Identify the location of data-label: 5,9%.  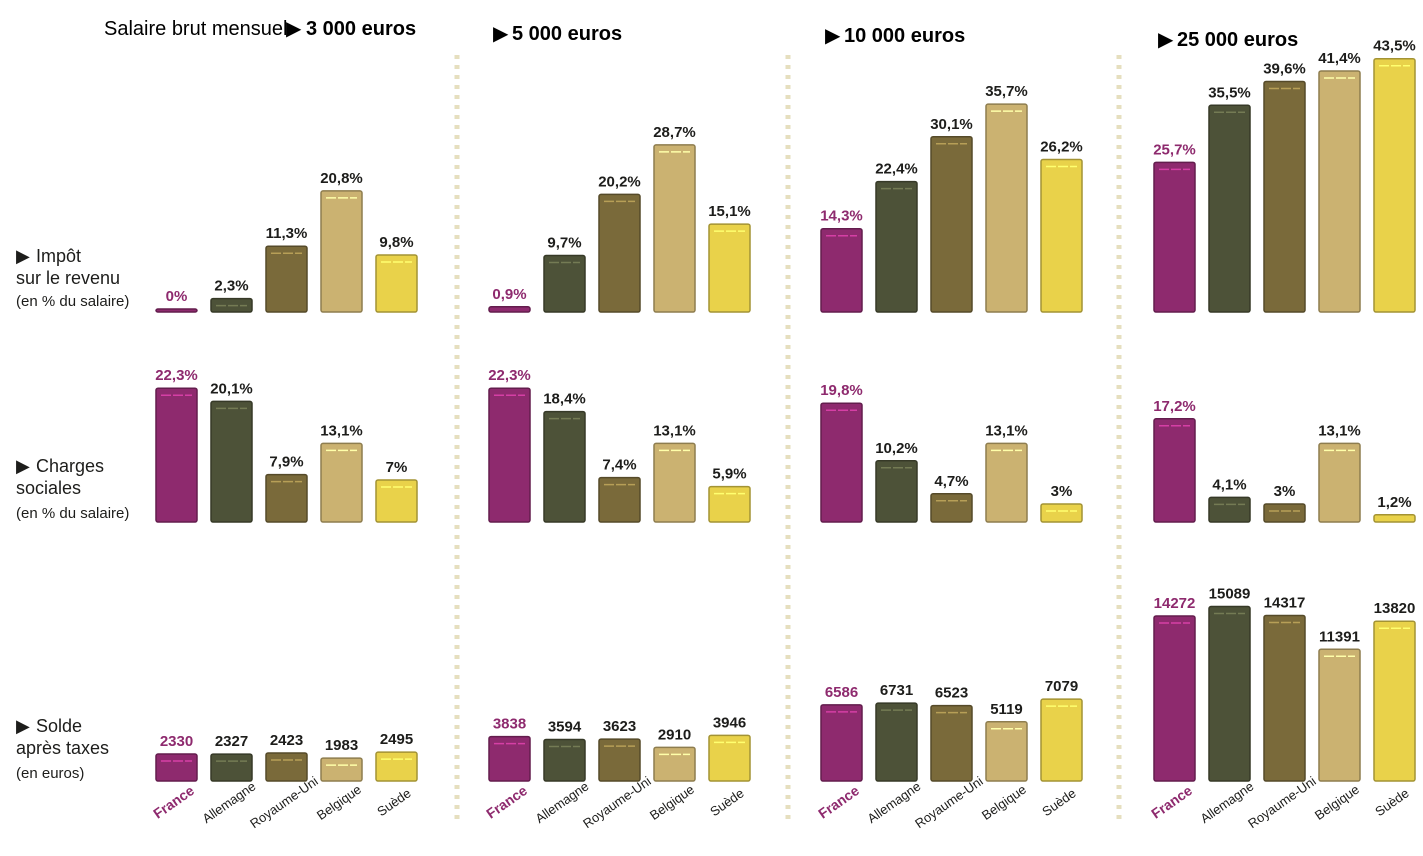
(729, 474).